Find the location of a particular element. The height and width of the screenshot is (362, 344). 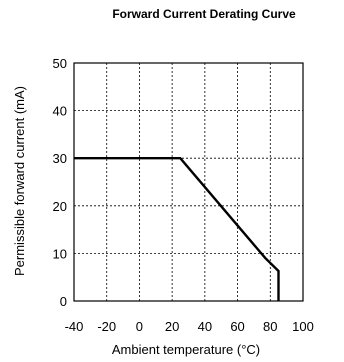

y-axis-label: Permissible forward current (mA) is located at coordinates (19, 181).